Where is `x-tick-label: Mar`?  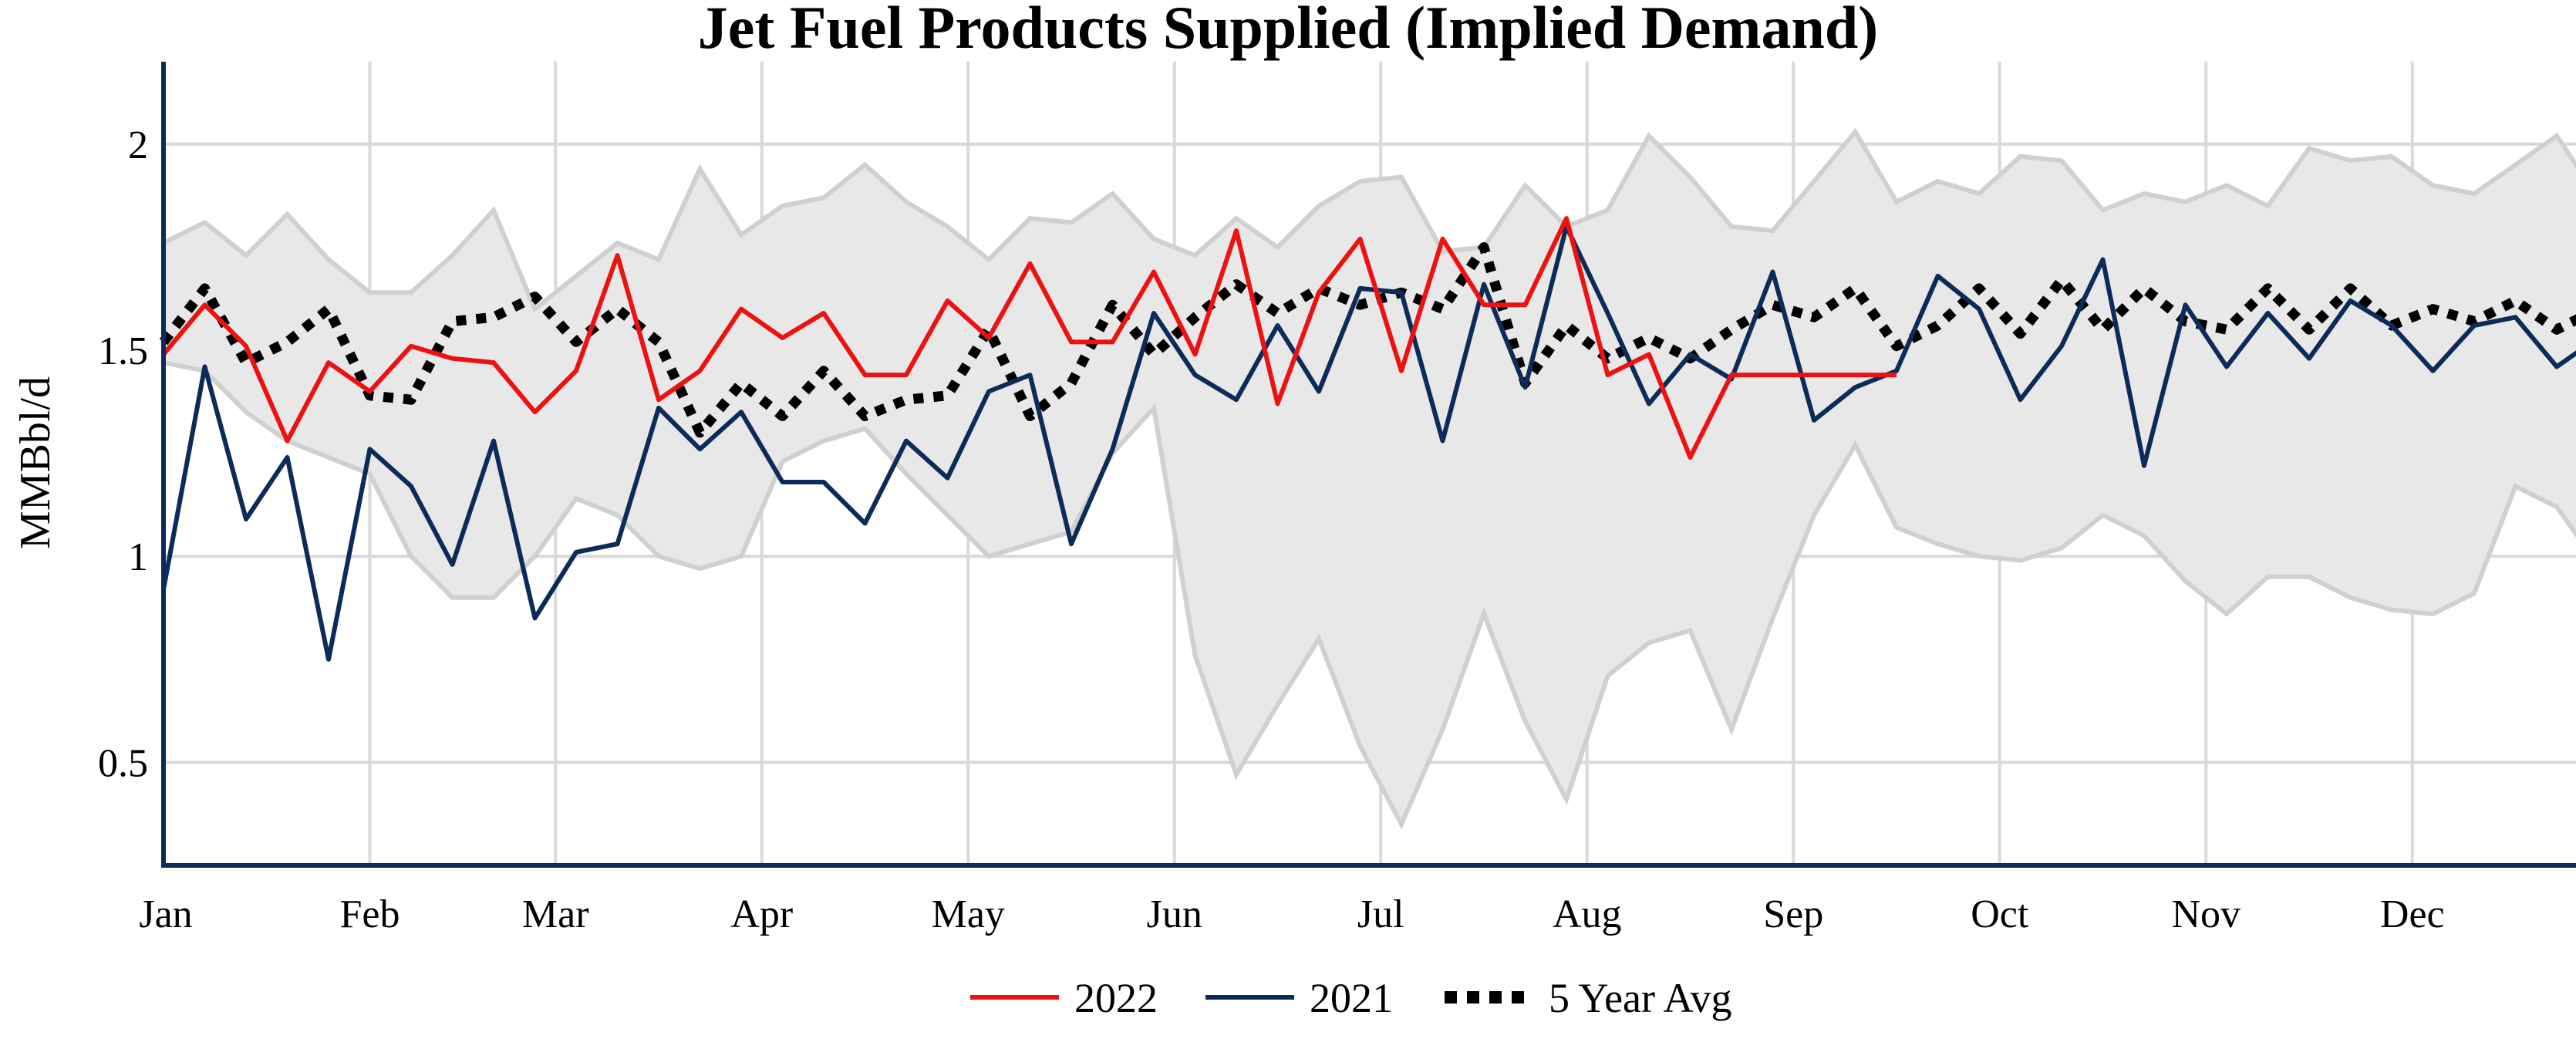 x-tick-label: Mar is located at coordinates (555, 914).